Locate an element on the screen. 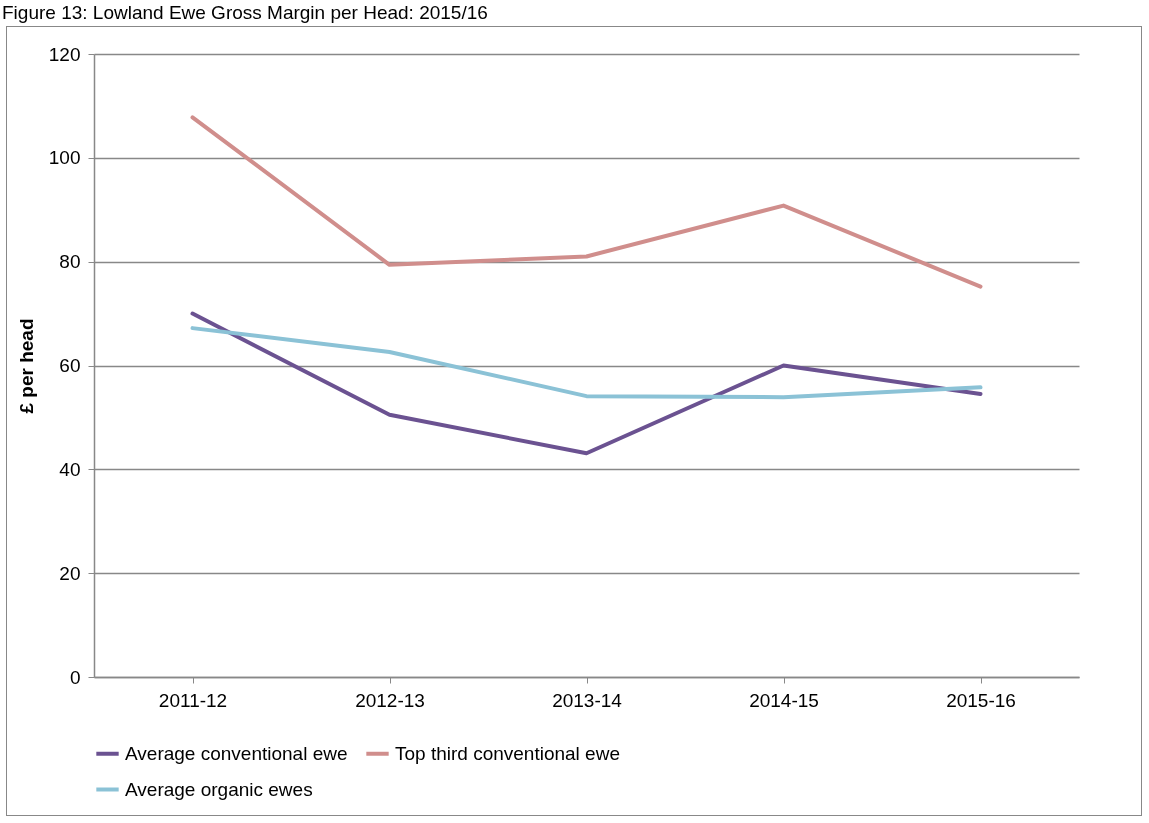  y-tick-label: 100 is located at coordinates (64, 158).